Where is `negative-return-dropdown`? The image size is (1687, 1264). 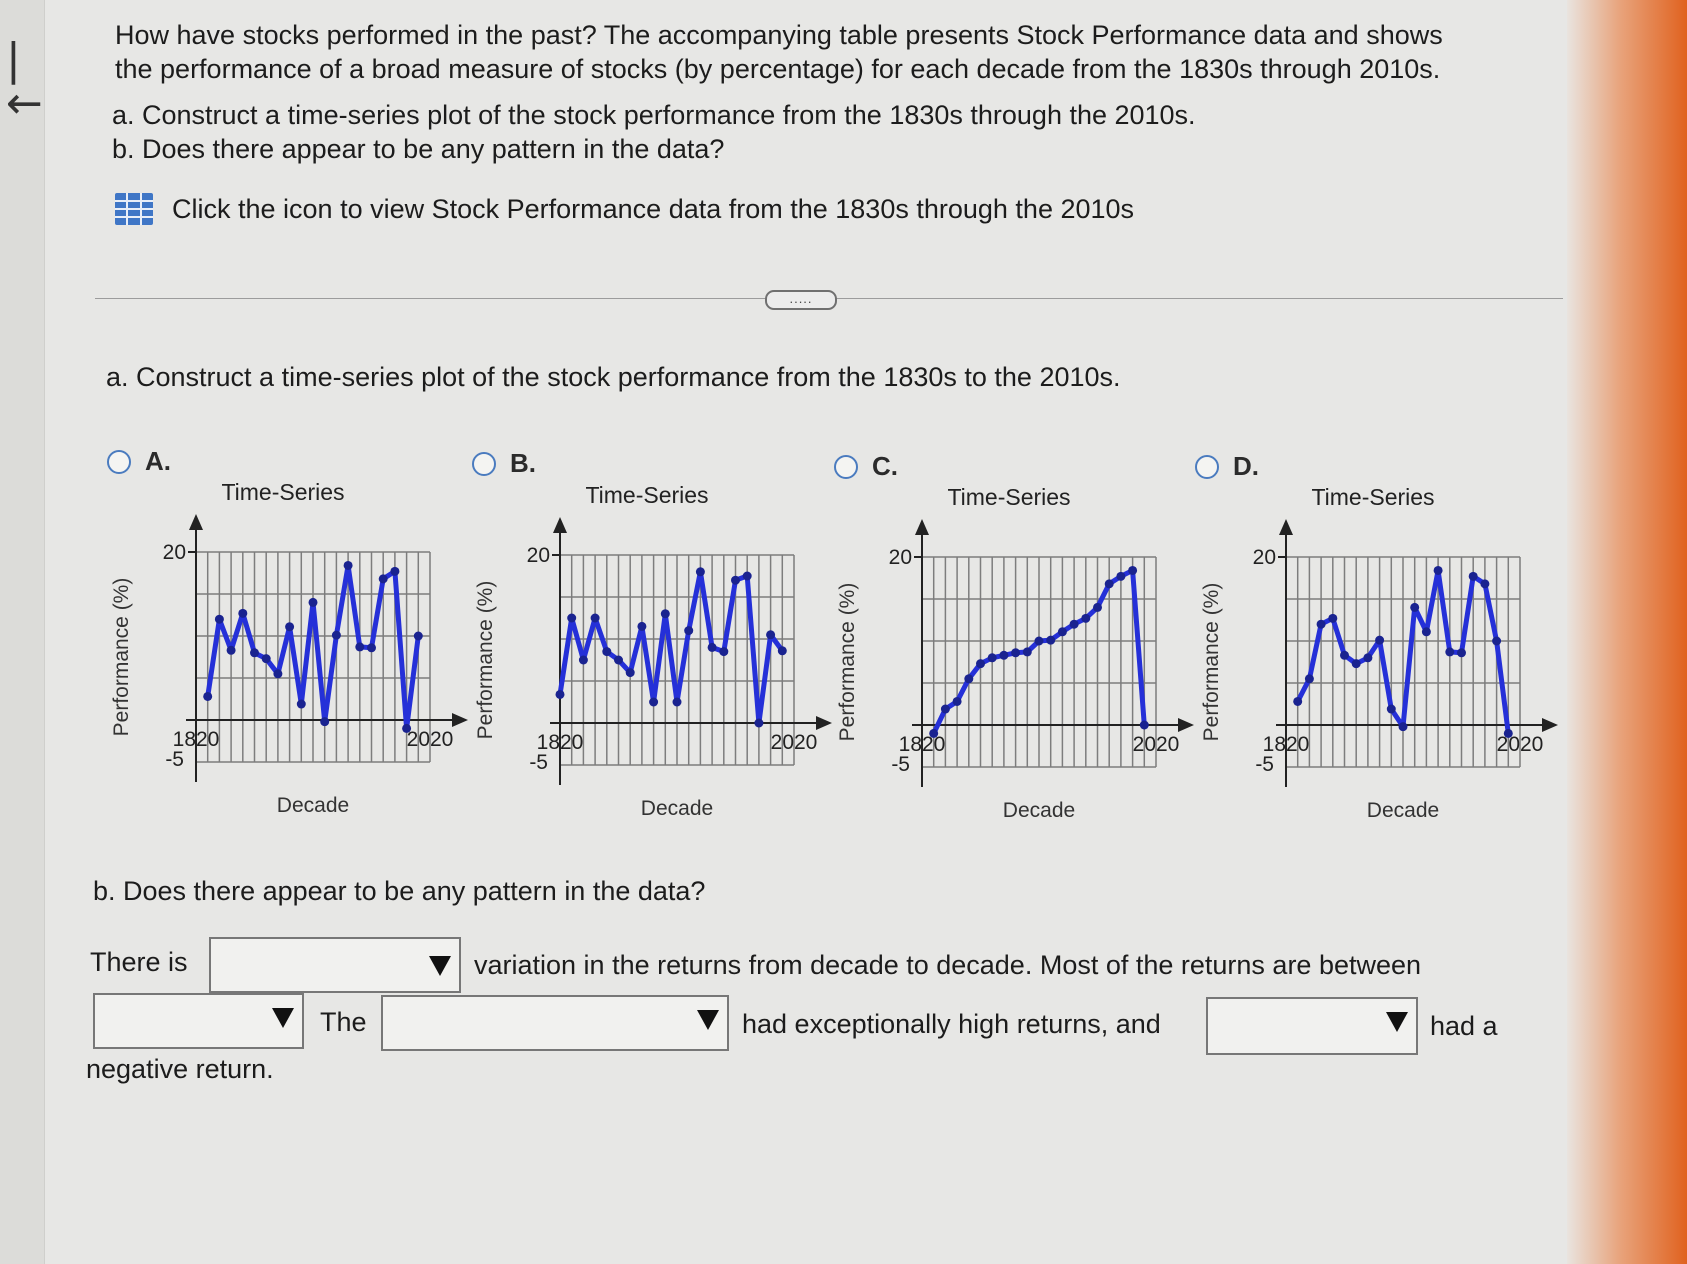 negative-return-dropdown is located at coordinates (1312, 1026).